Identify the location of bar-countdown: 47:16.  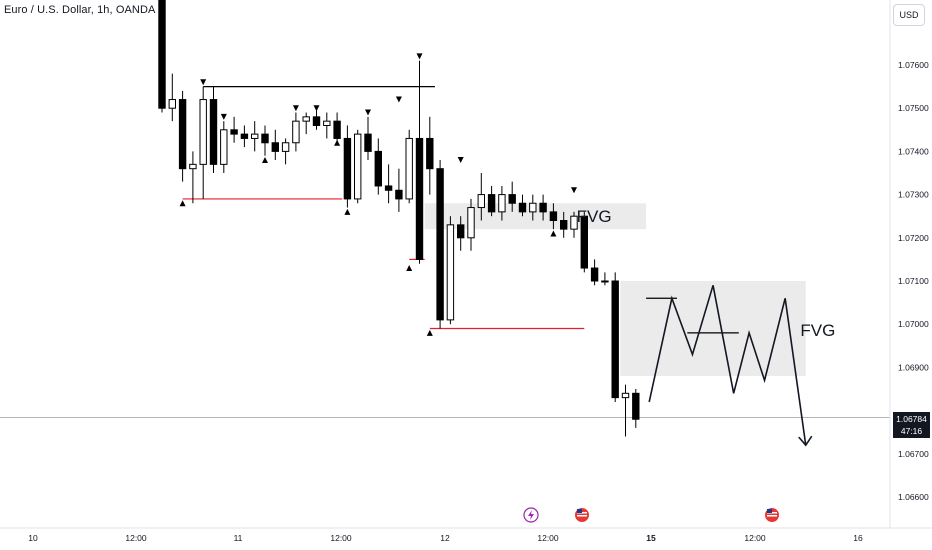
(911, 431).